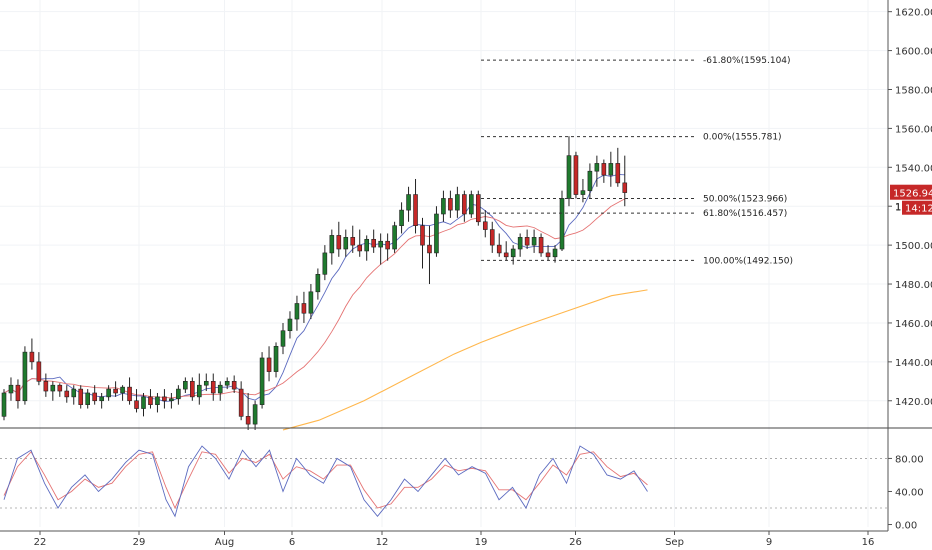 The width and height of the screenshot is (932, 550). I want to click on price-tick-label: 1580.00, so click(913, 90).